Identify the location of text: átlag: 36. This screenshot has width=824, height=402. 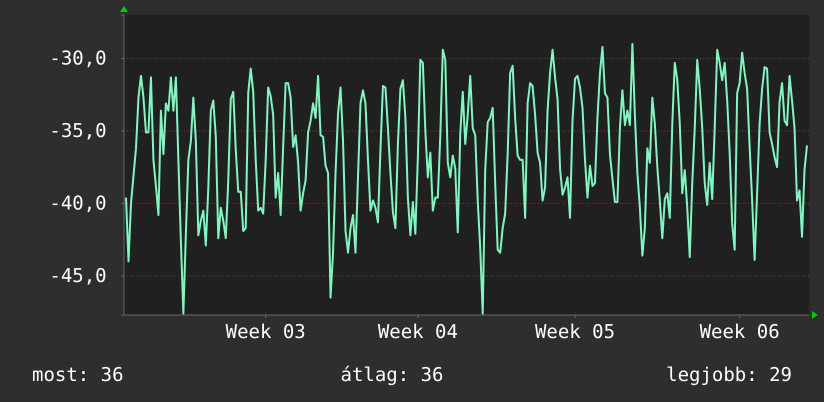
(392, 375).